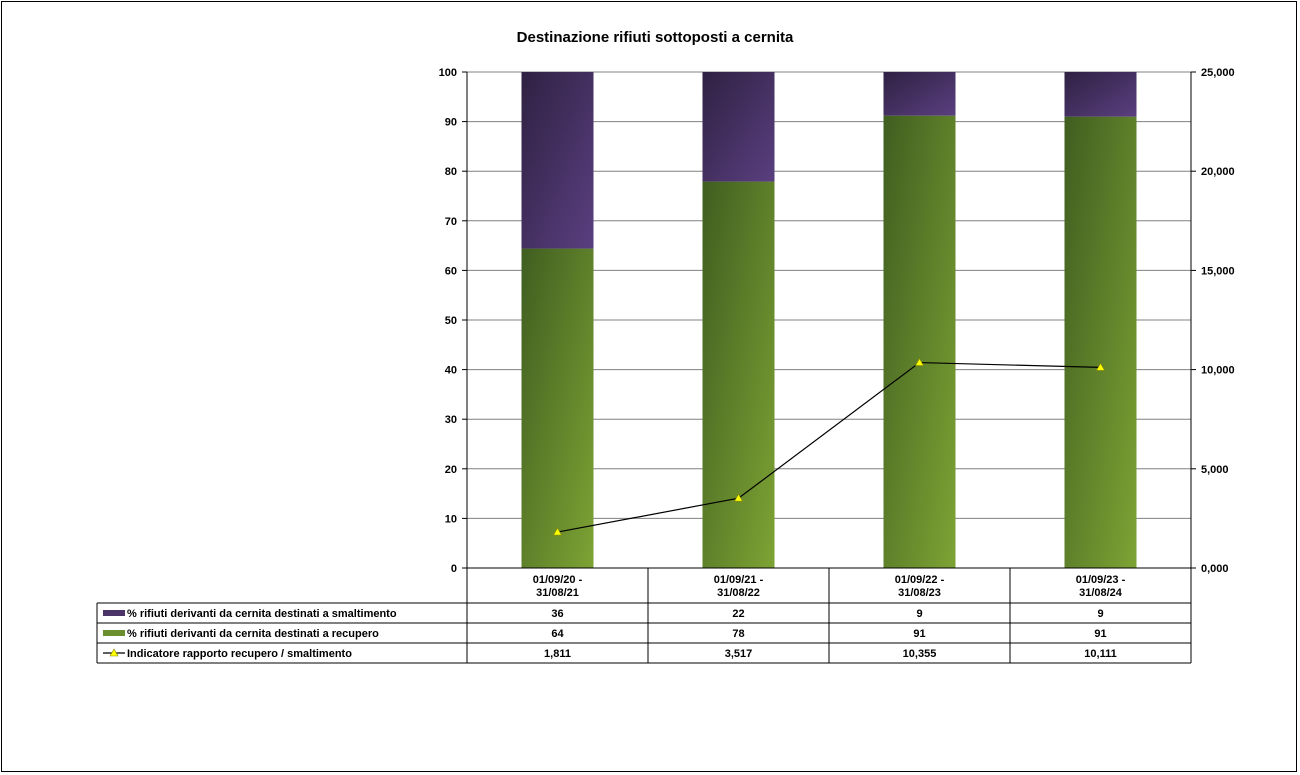 Image resolution: width=1300 pixels, height=775 pixels. What do you see at coordinates (1218, 172) in the screenshot?
I see `y-right-tick-label: 20,000` at bounding box center [1218, 172].